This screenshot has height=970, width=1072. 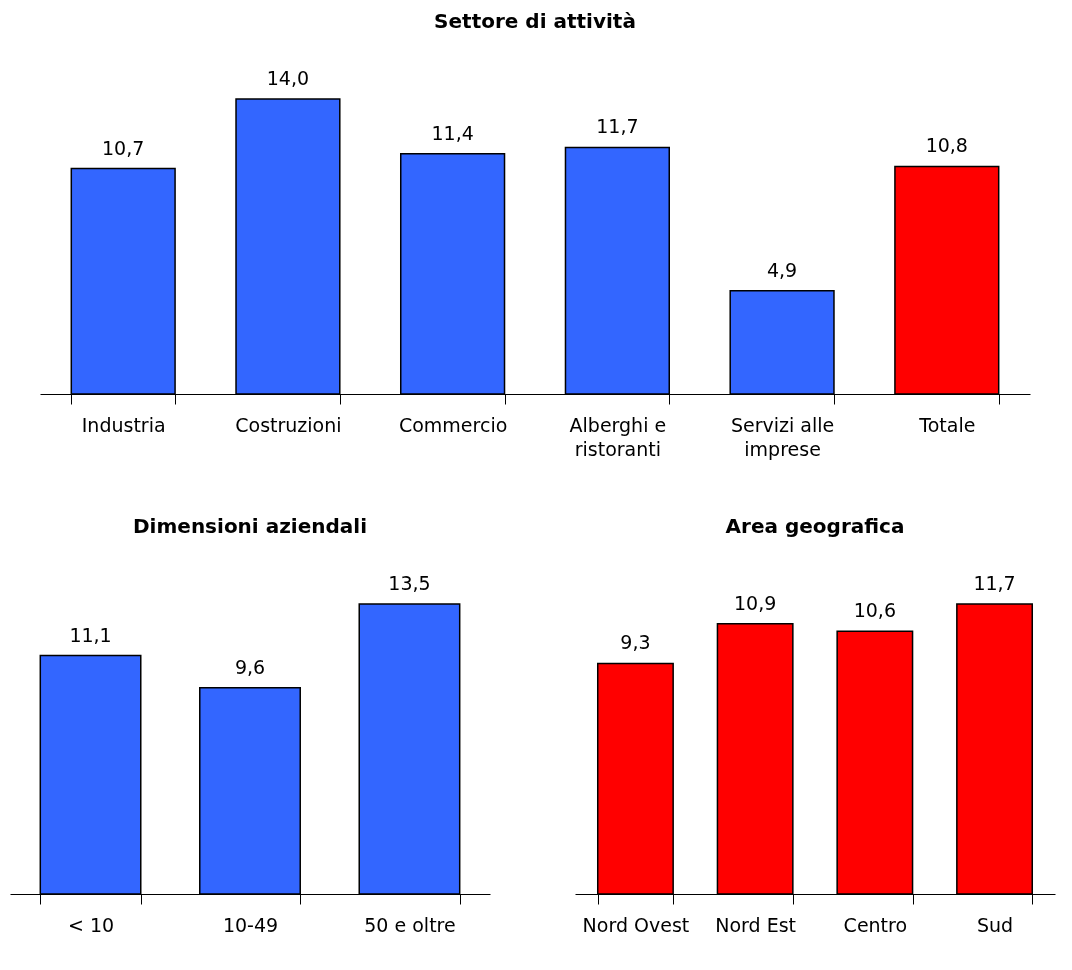 I want to click on x-tick-label: Alberghi e ristoranti, so click(x=618, y=436).